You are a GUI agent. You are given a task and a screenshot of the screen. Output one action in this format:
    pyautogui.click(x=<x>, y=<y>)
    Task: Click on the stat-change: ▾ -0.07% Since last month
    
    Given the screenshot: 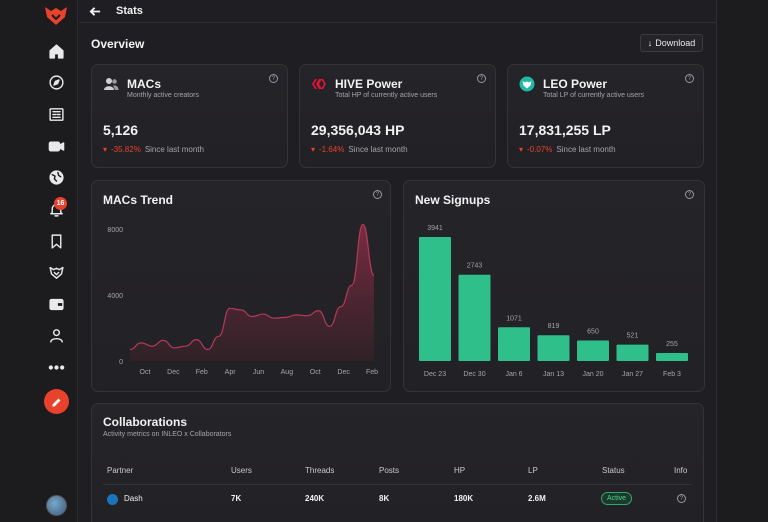 What is the action you would take?
    pyautogui.click(x=567, y=149)
    